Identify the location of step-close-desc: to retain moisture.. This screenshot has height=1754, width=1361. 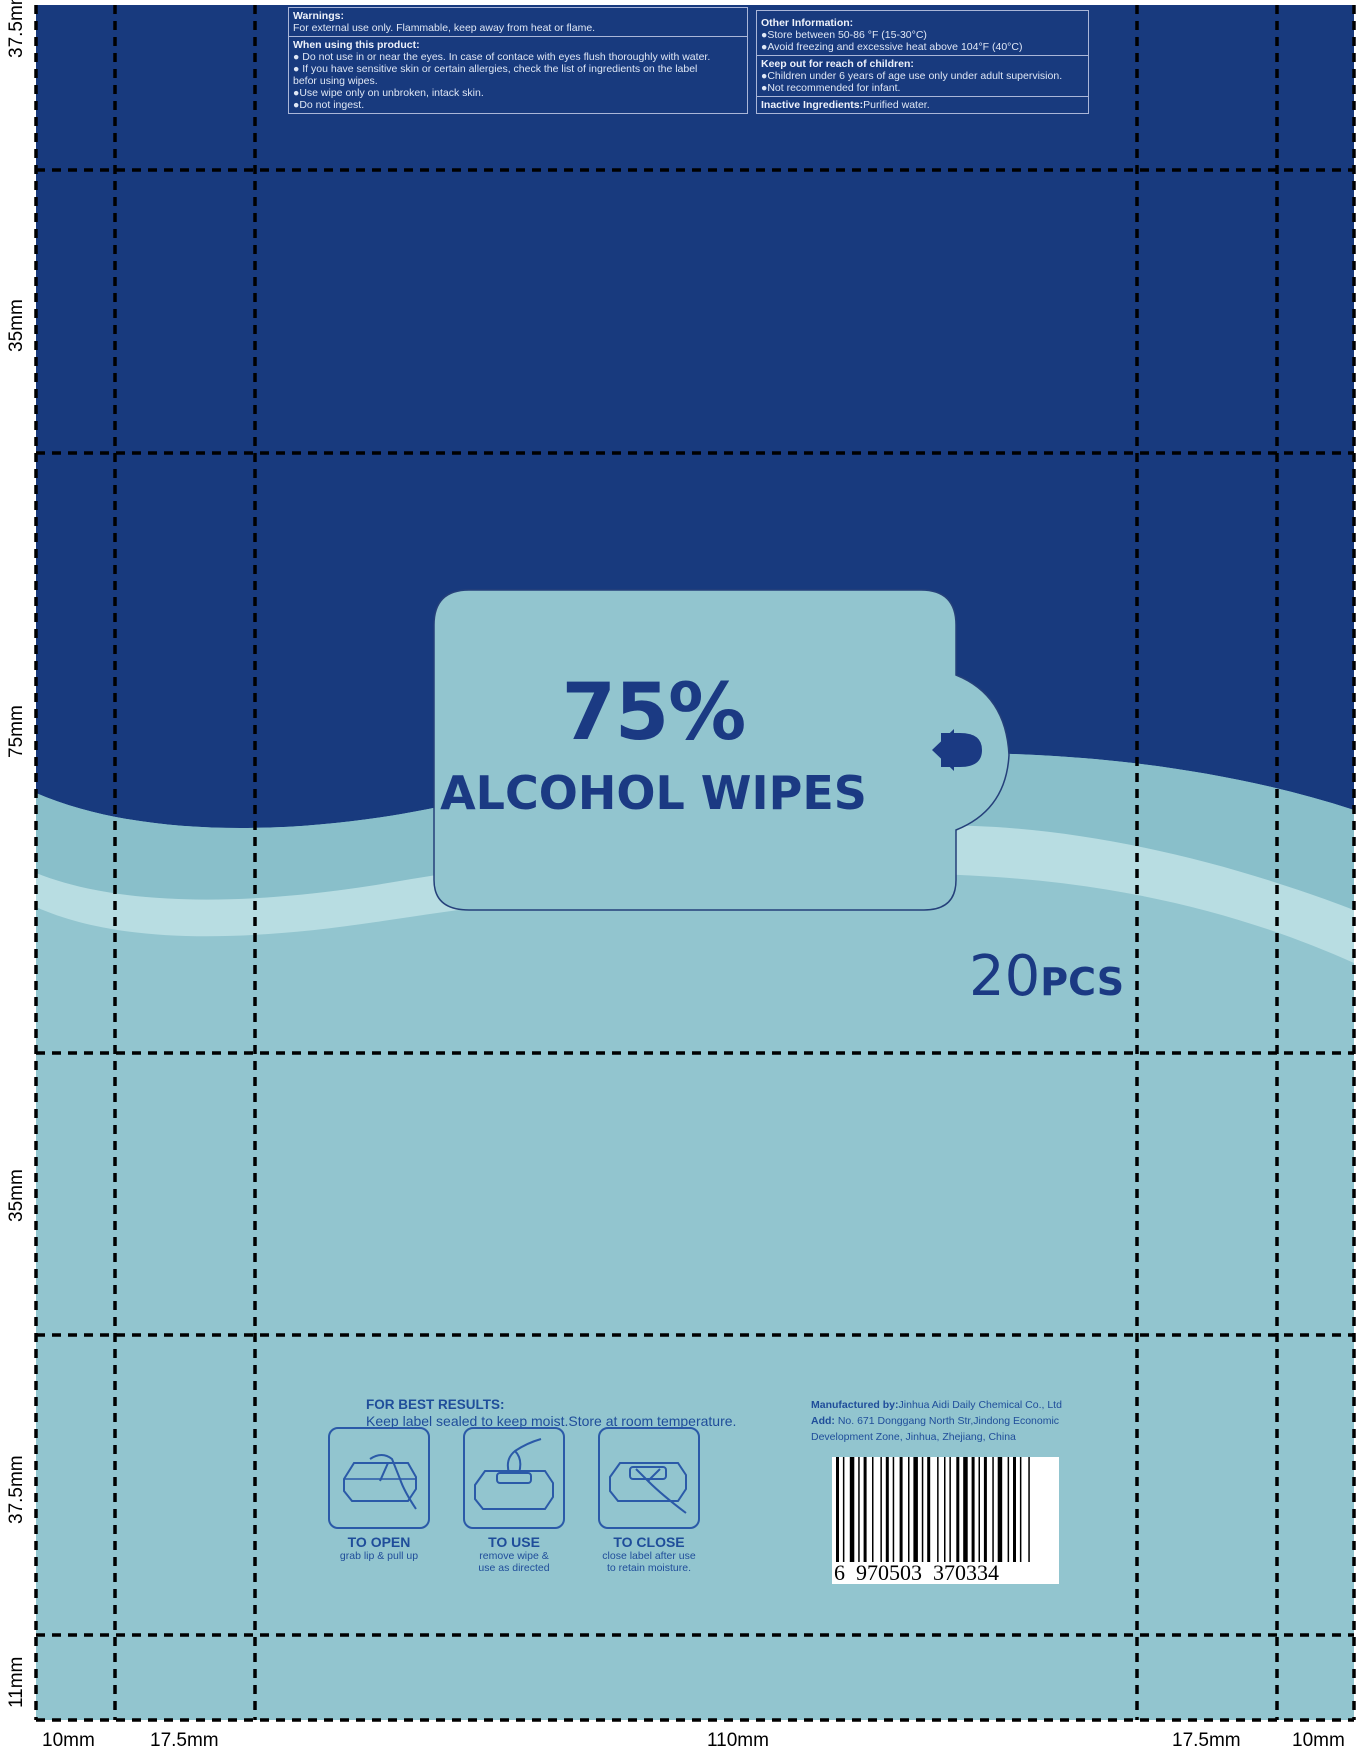
(649, 1568).